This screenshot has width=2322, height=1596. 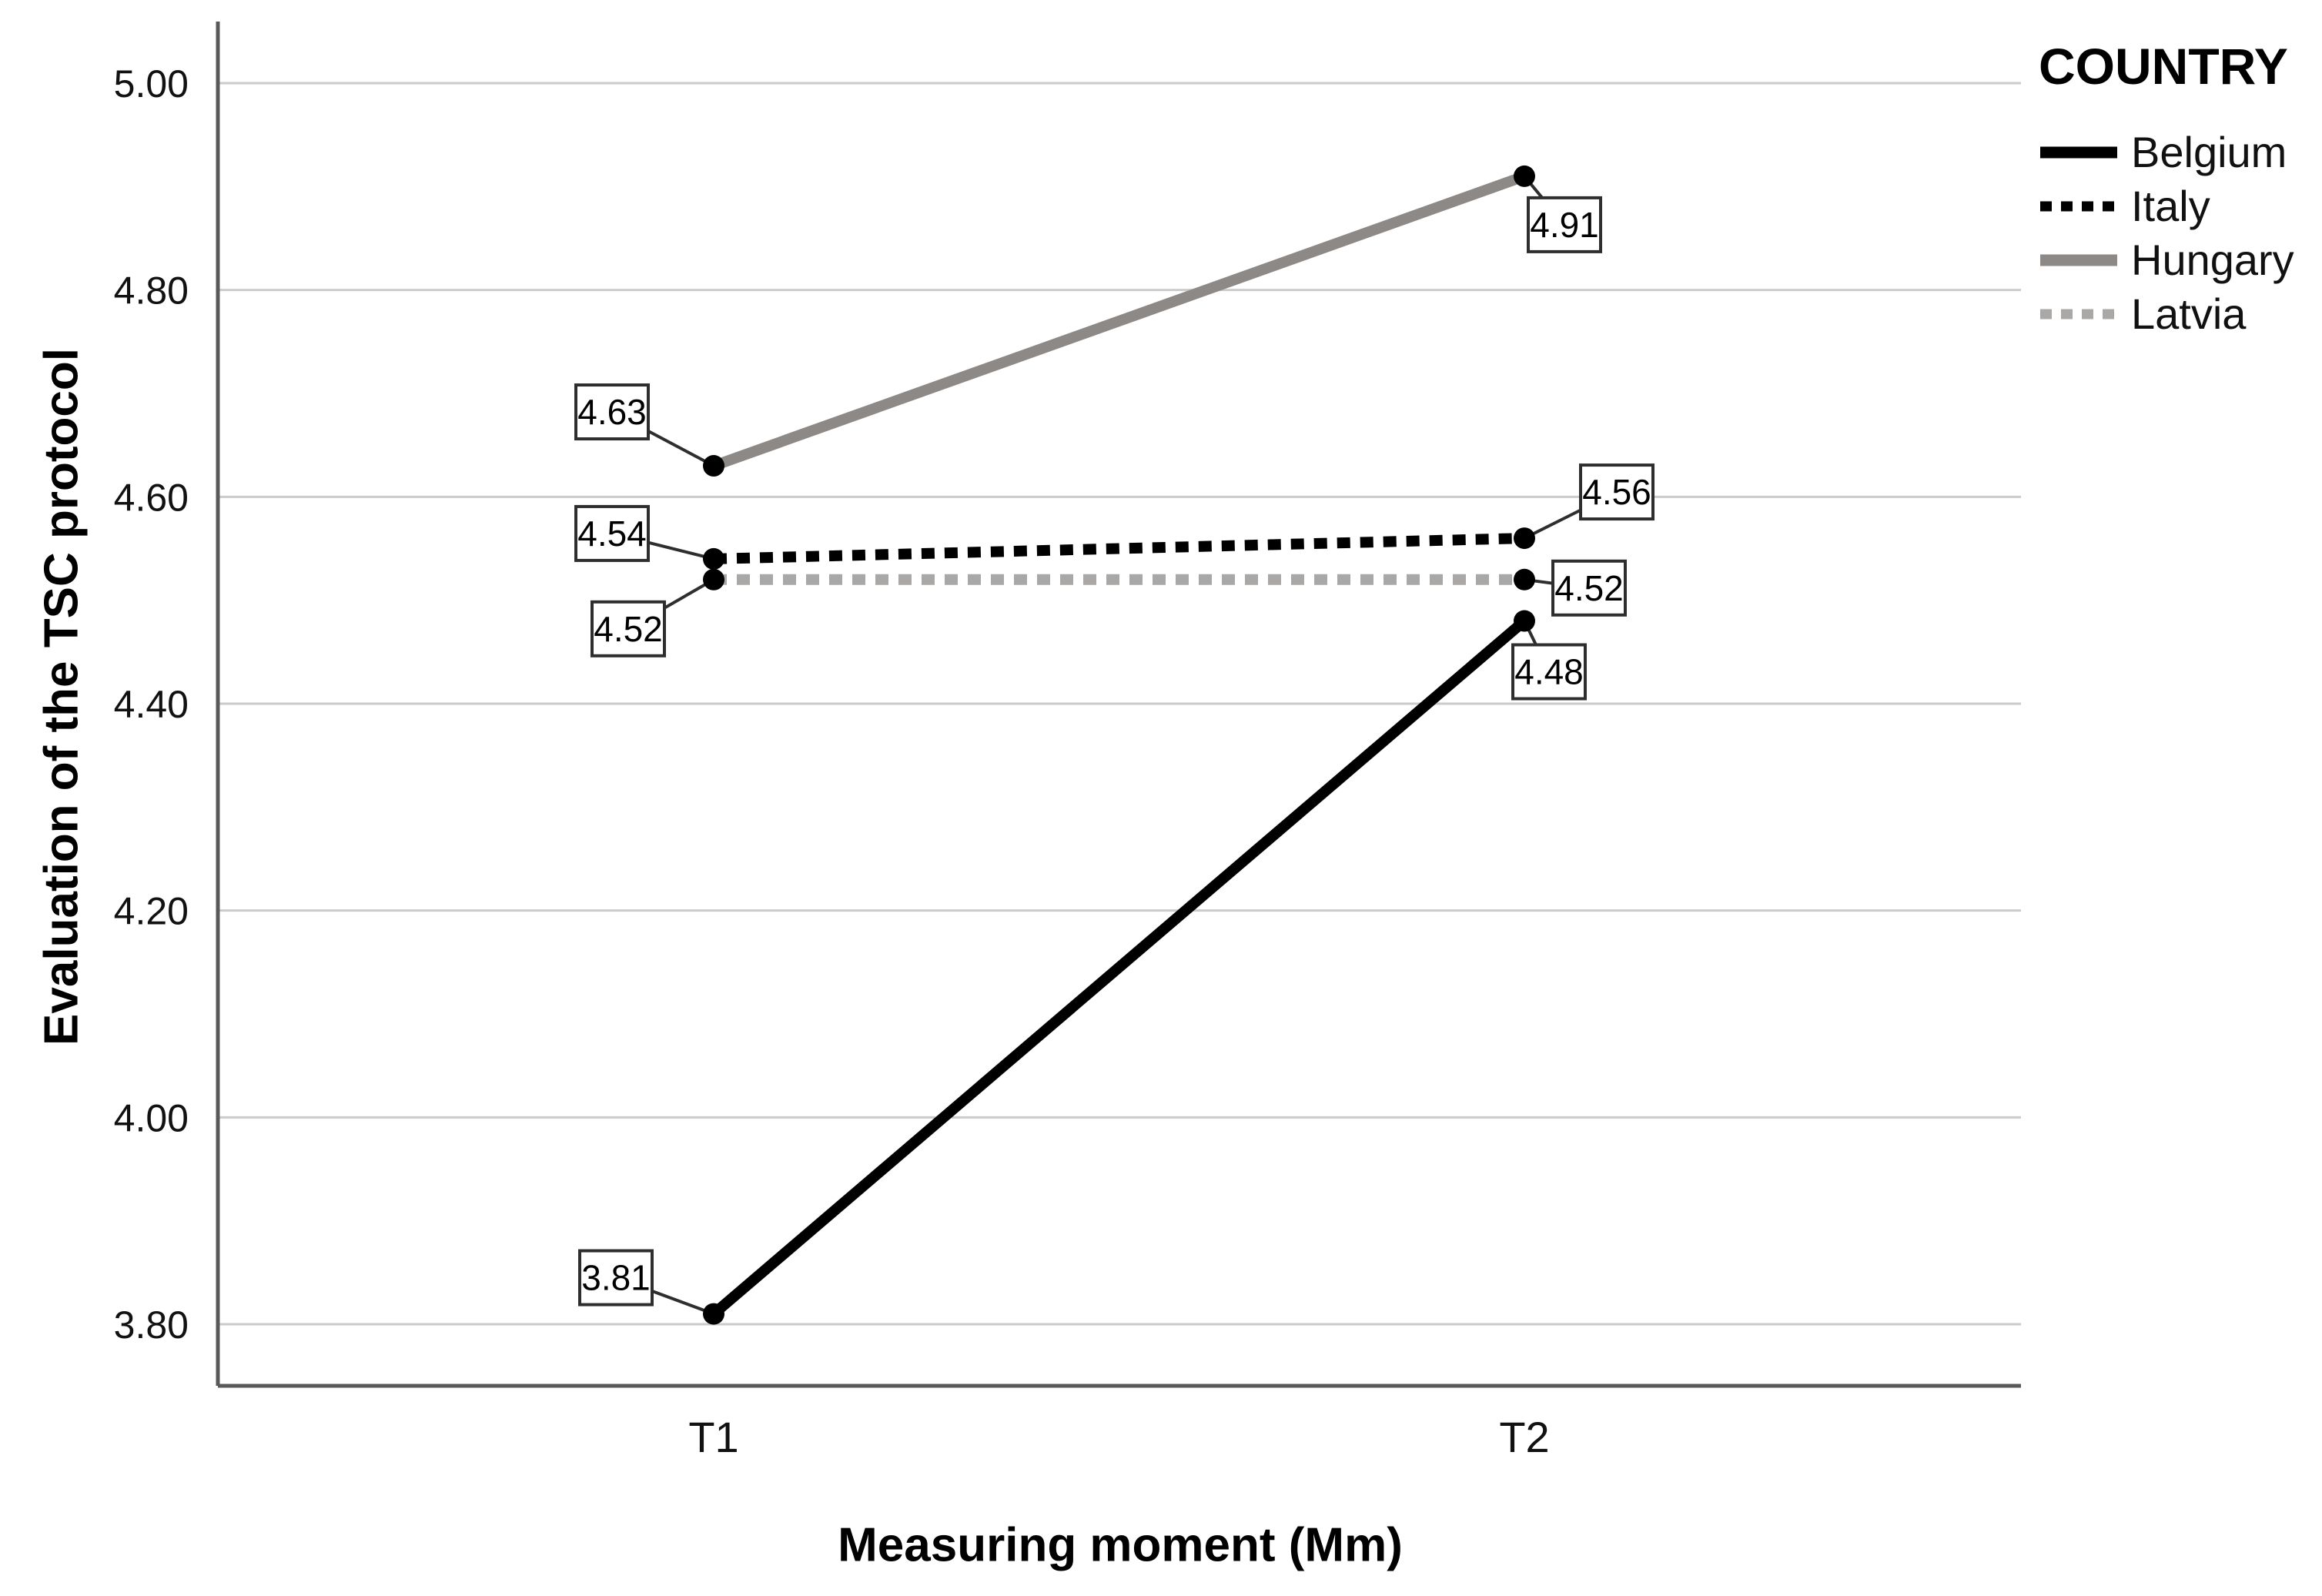 What do you see at coordinates (151, 84) in the screenshot?
I see `y-tick-label: 5.00` at bounding box center [151, 84].